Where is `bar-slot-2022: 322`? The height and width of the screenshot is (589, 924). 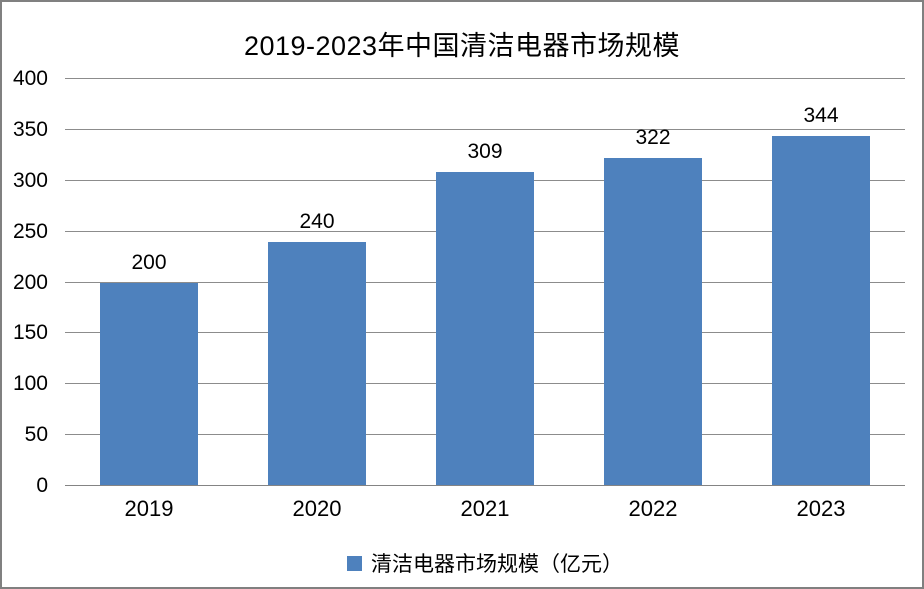 bar-slot-2022: 322 is located at coordinates (653, 282).